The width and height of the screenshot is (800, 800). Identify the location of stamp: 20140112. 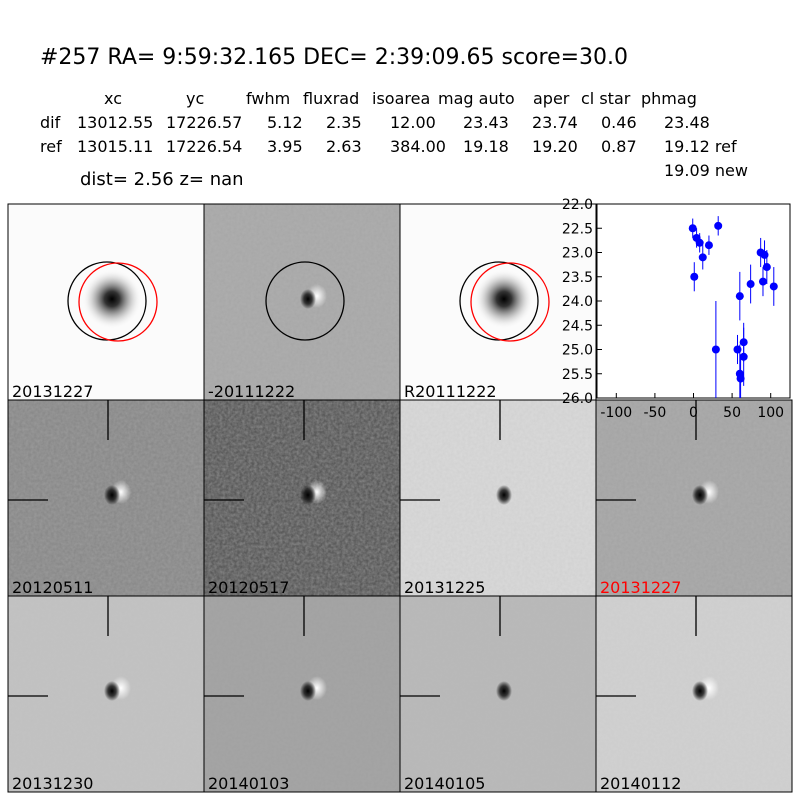
(694, 694).